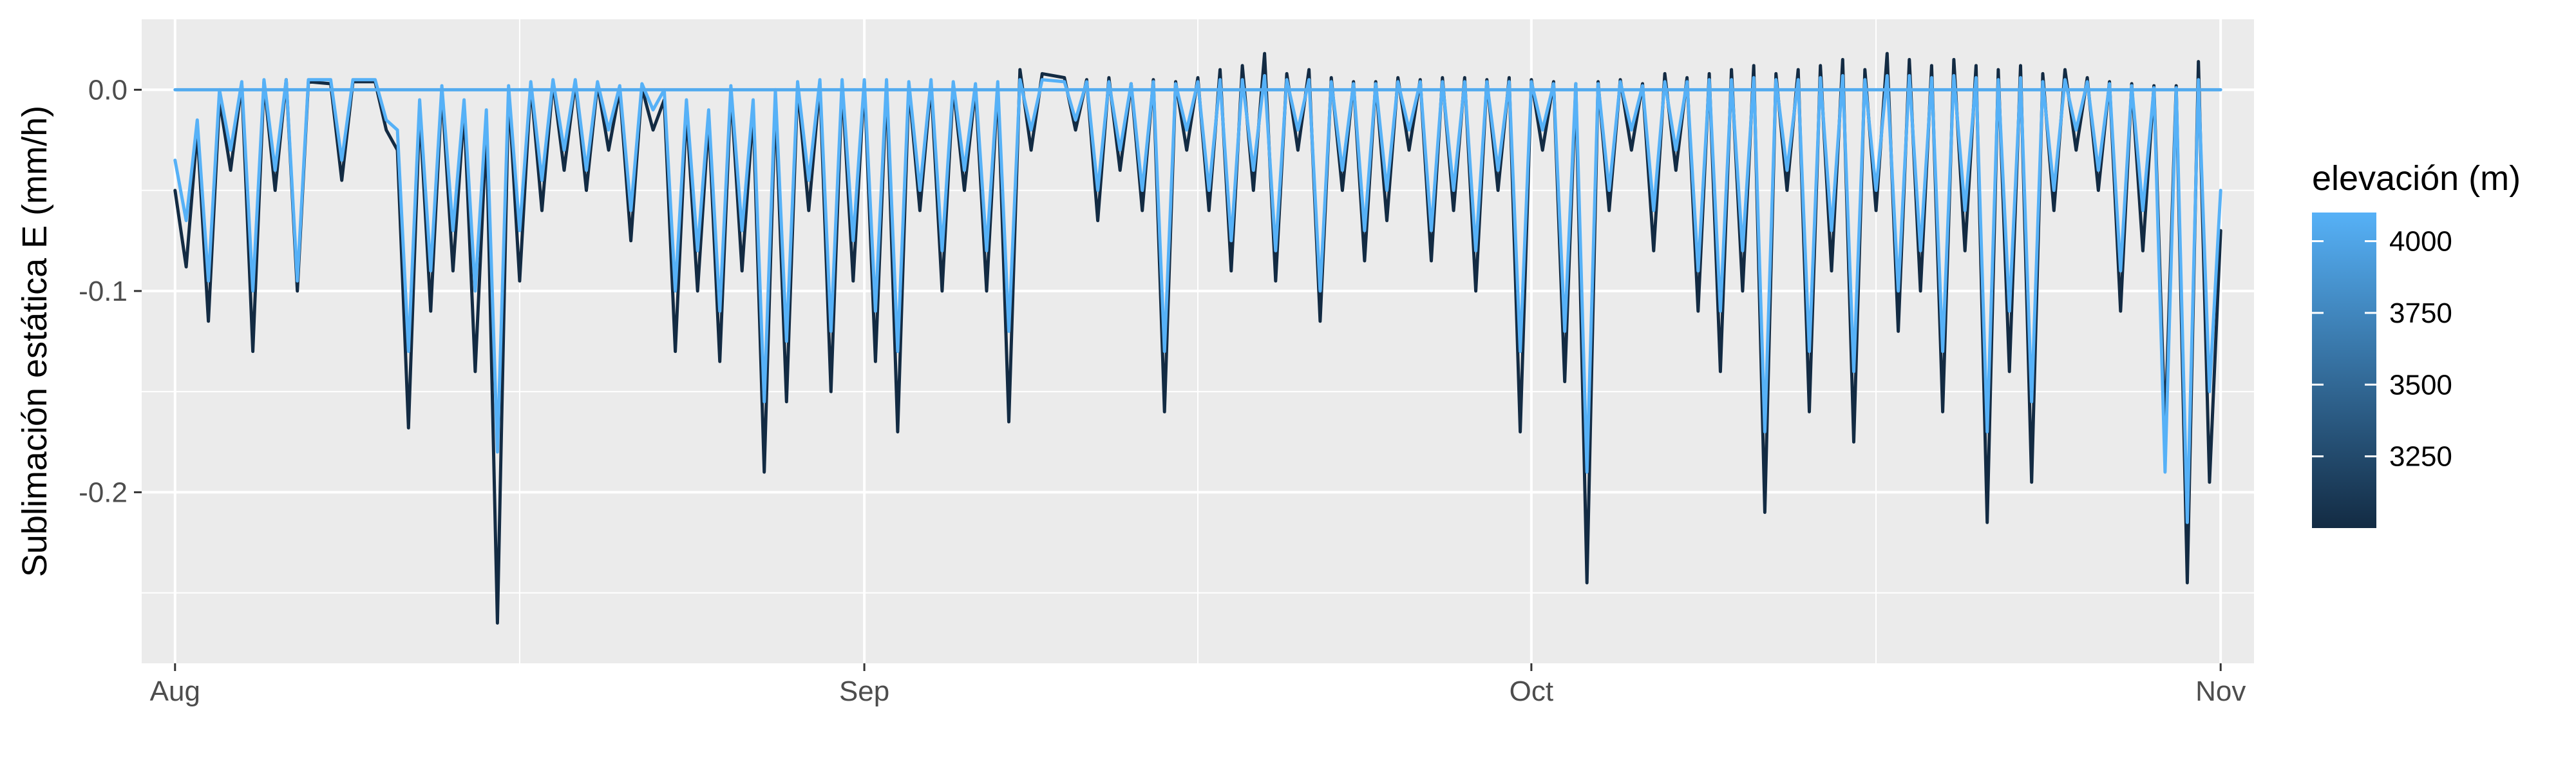 The width and height of the screenshot is (2576, 776). What do you see at coordinates (864, 691) in the screenshot?
I see `x-tick-label: Sep` at bounding box center [864, 691].